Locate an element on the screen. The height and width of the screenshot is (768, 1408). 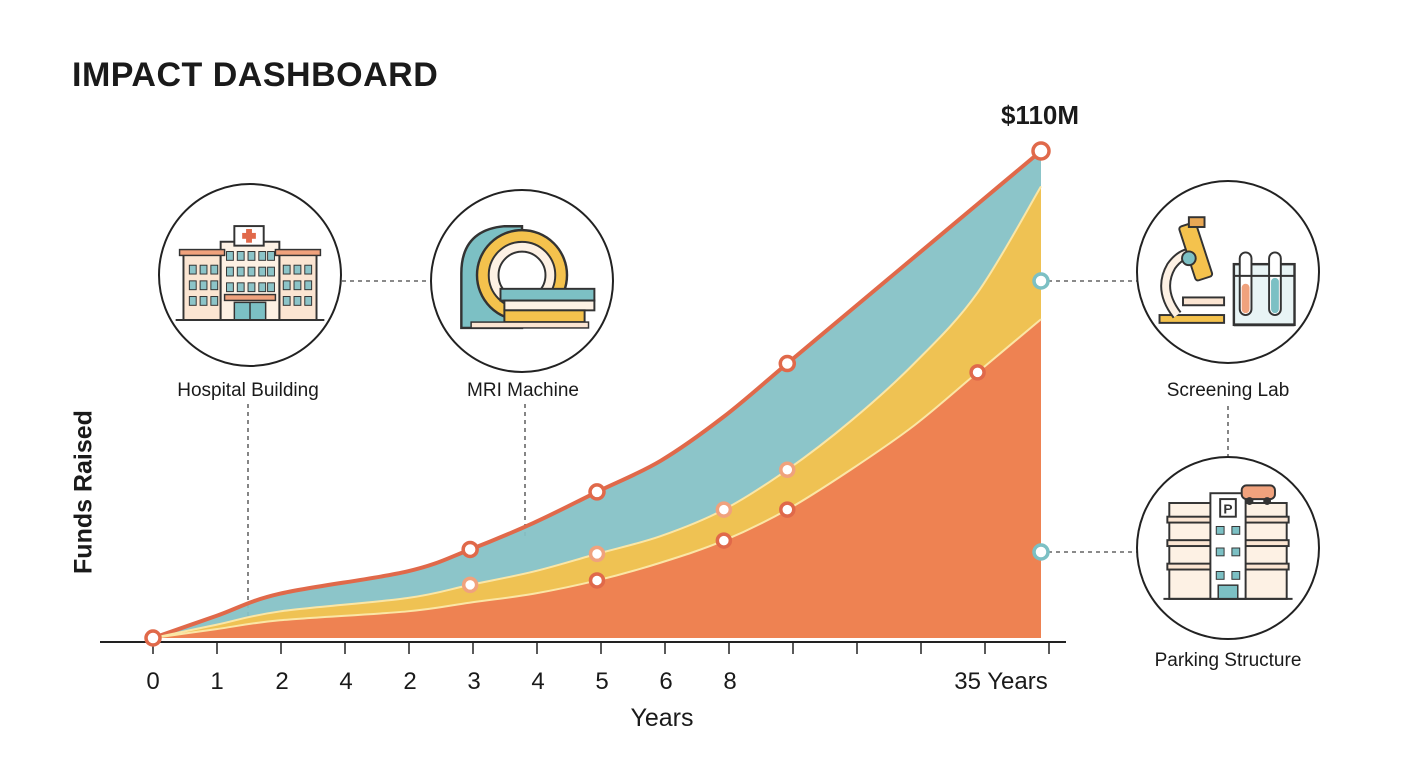
milestone-label-screening-lab: Screening Lab is located at coordinates (1228, 390).